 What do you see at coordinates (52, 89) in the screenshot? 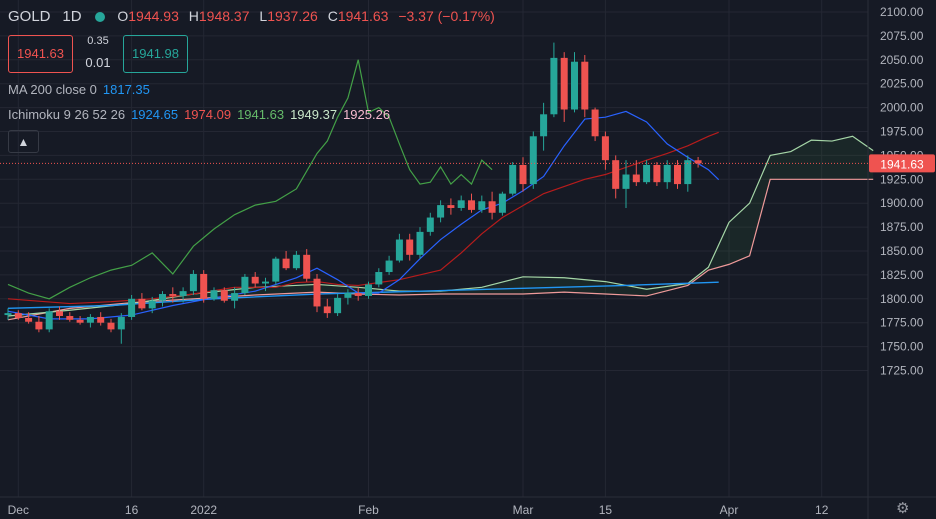
I see `ma-label: MA 200 close 0` at bounding box center [52, 89].